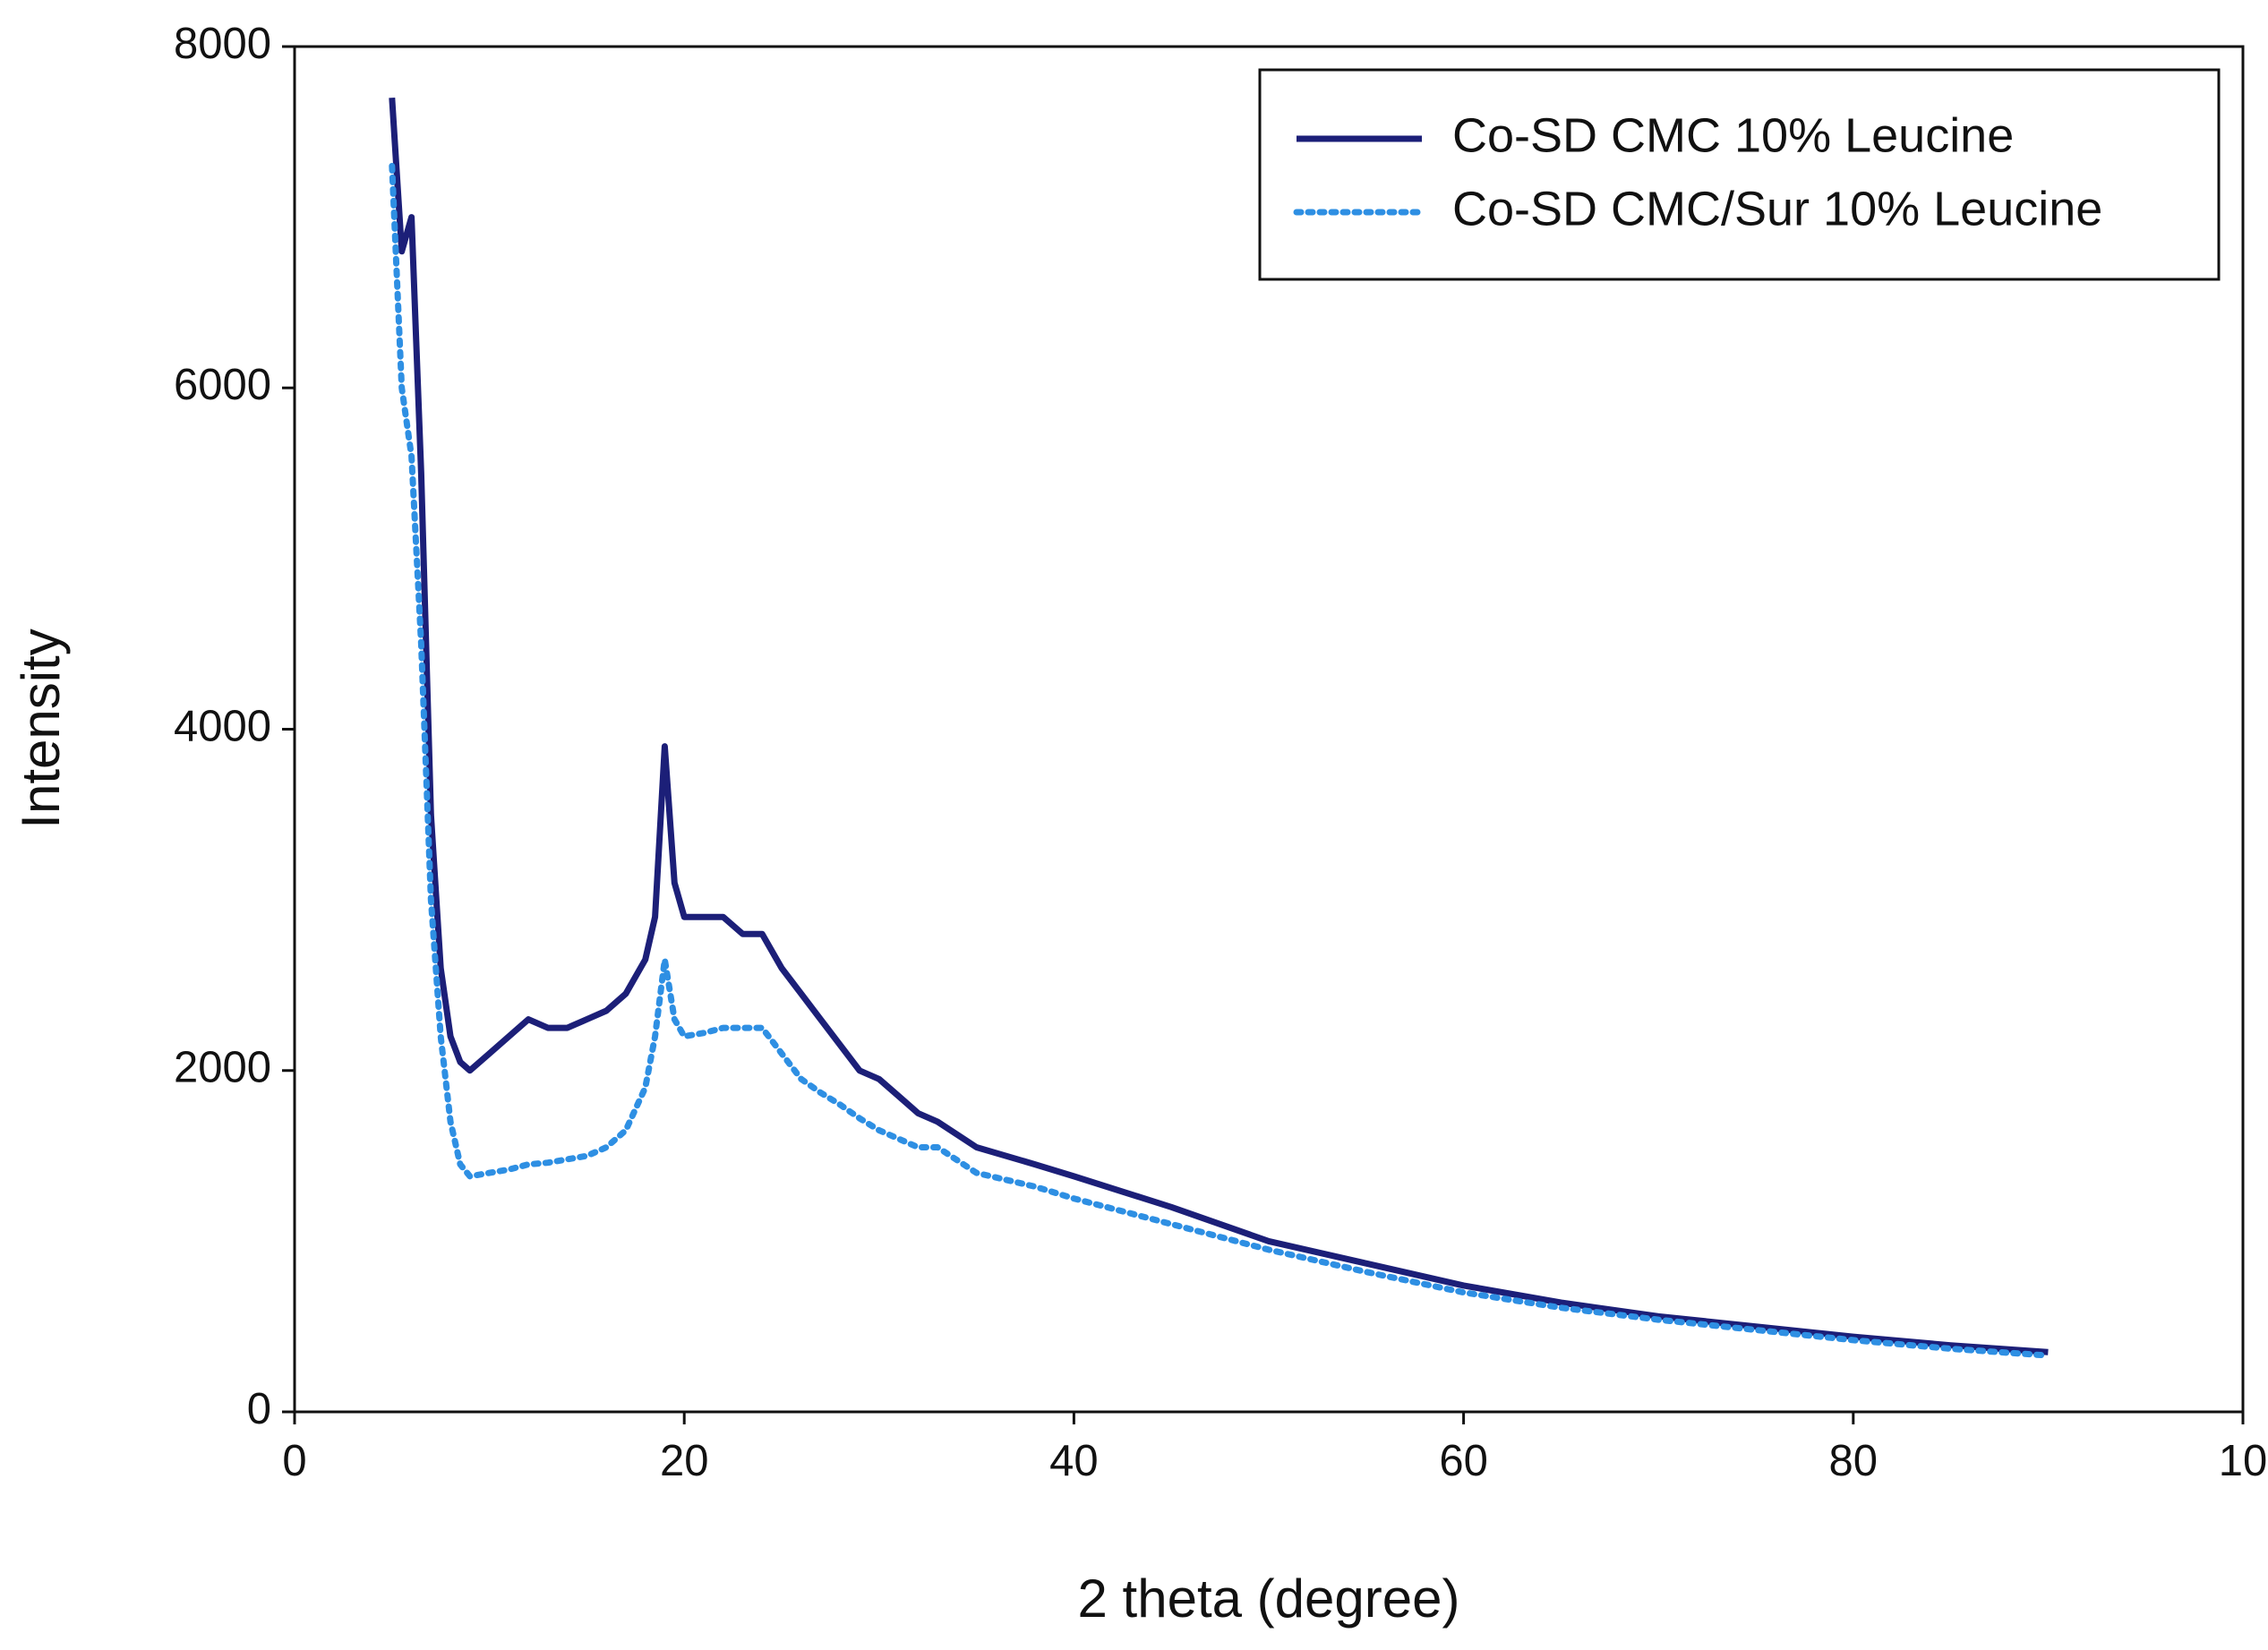 Image resolution: width=2268 pixels, height=1650 pixels. What do you see at coordinates (2243, 1461) in the screenshot?
I see `x-tick-label: 10` at bounding box center [2243, 1461].